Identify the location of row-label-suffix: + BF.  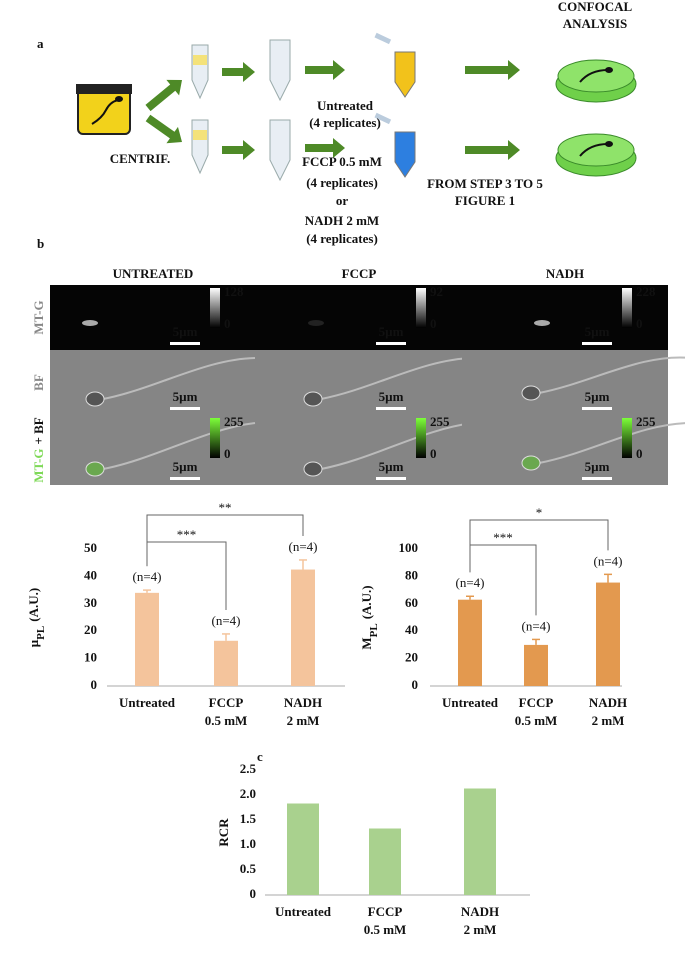
(38, 430).